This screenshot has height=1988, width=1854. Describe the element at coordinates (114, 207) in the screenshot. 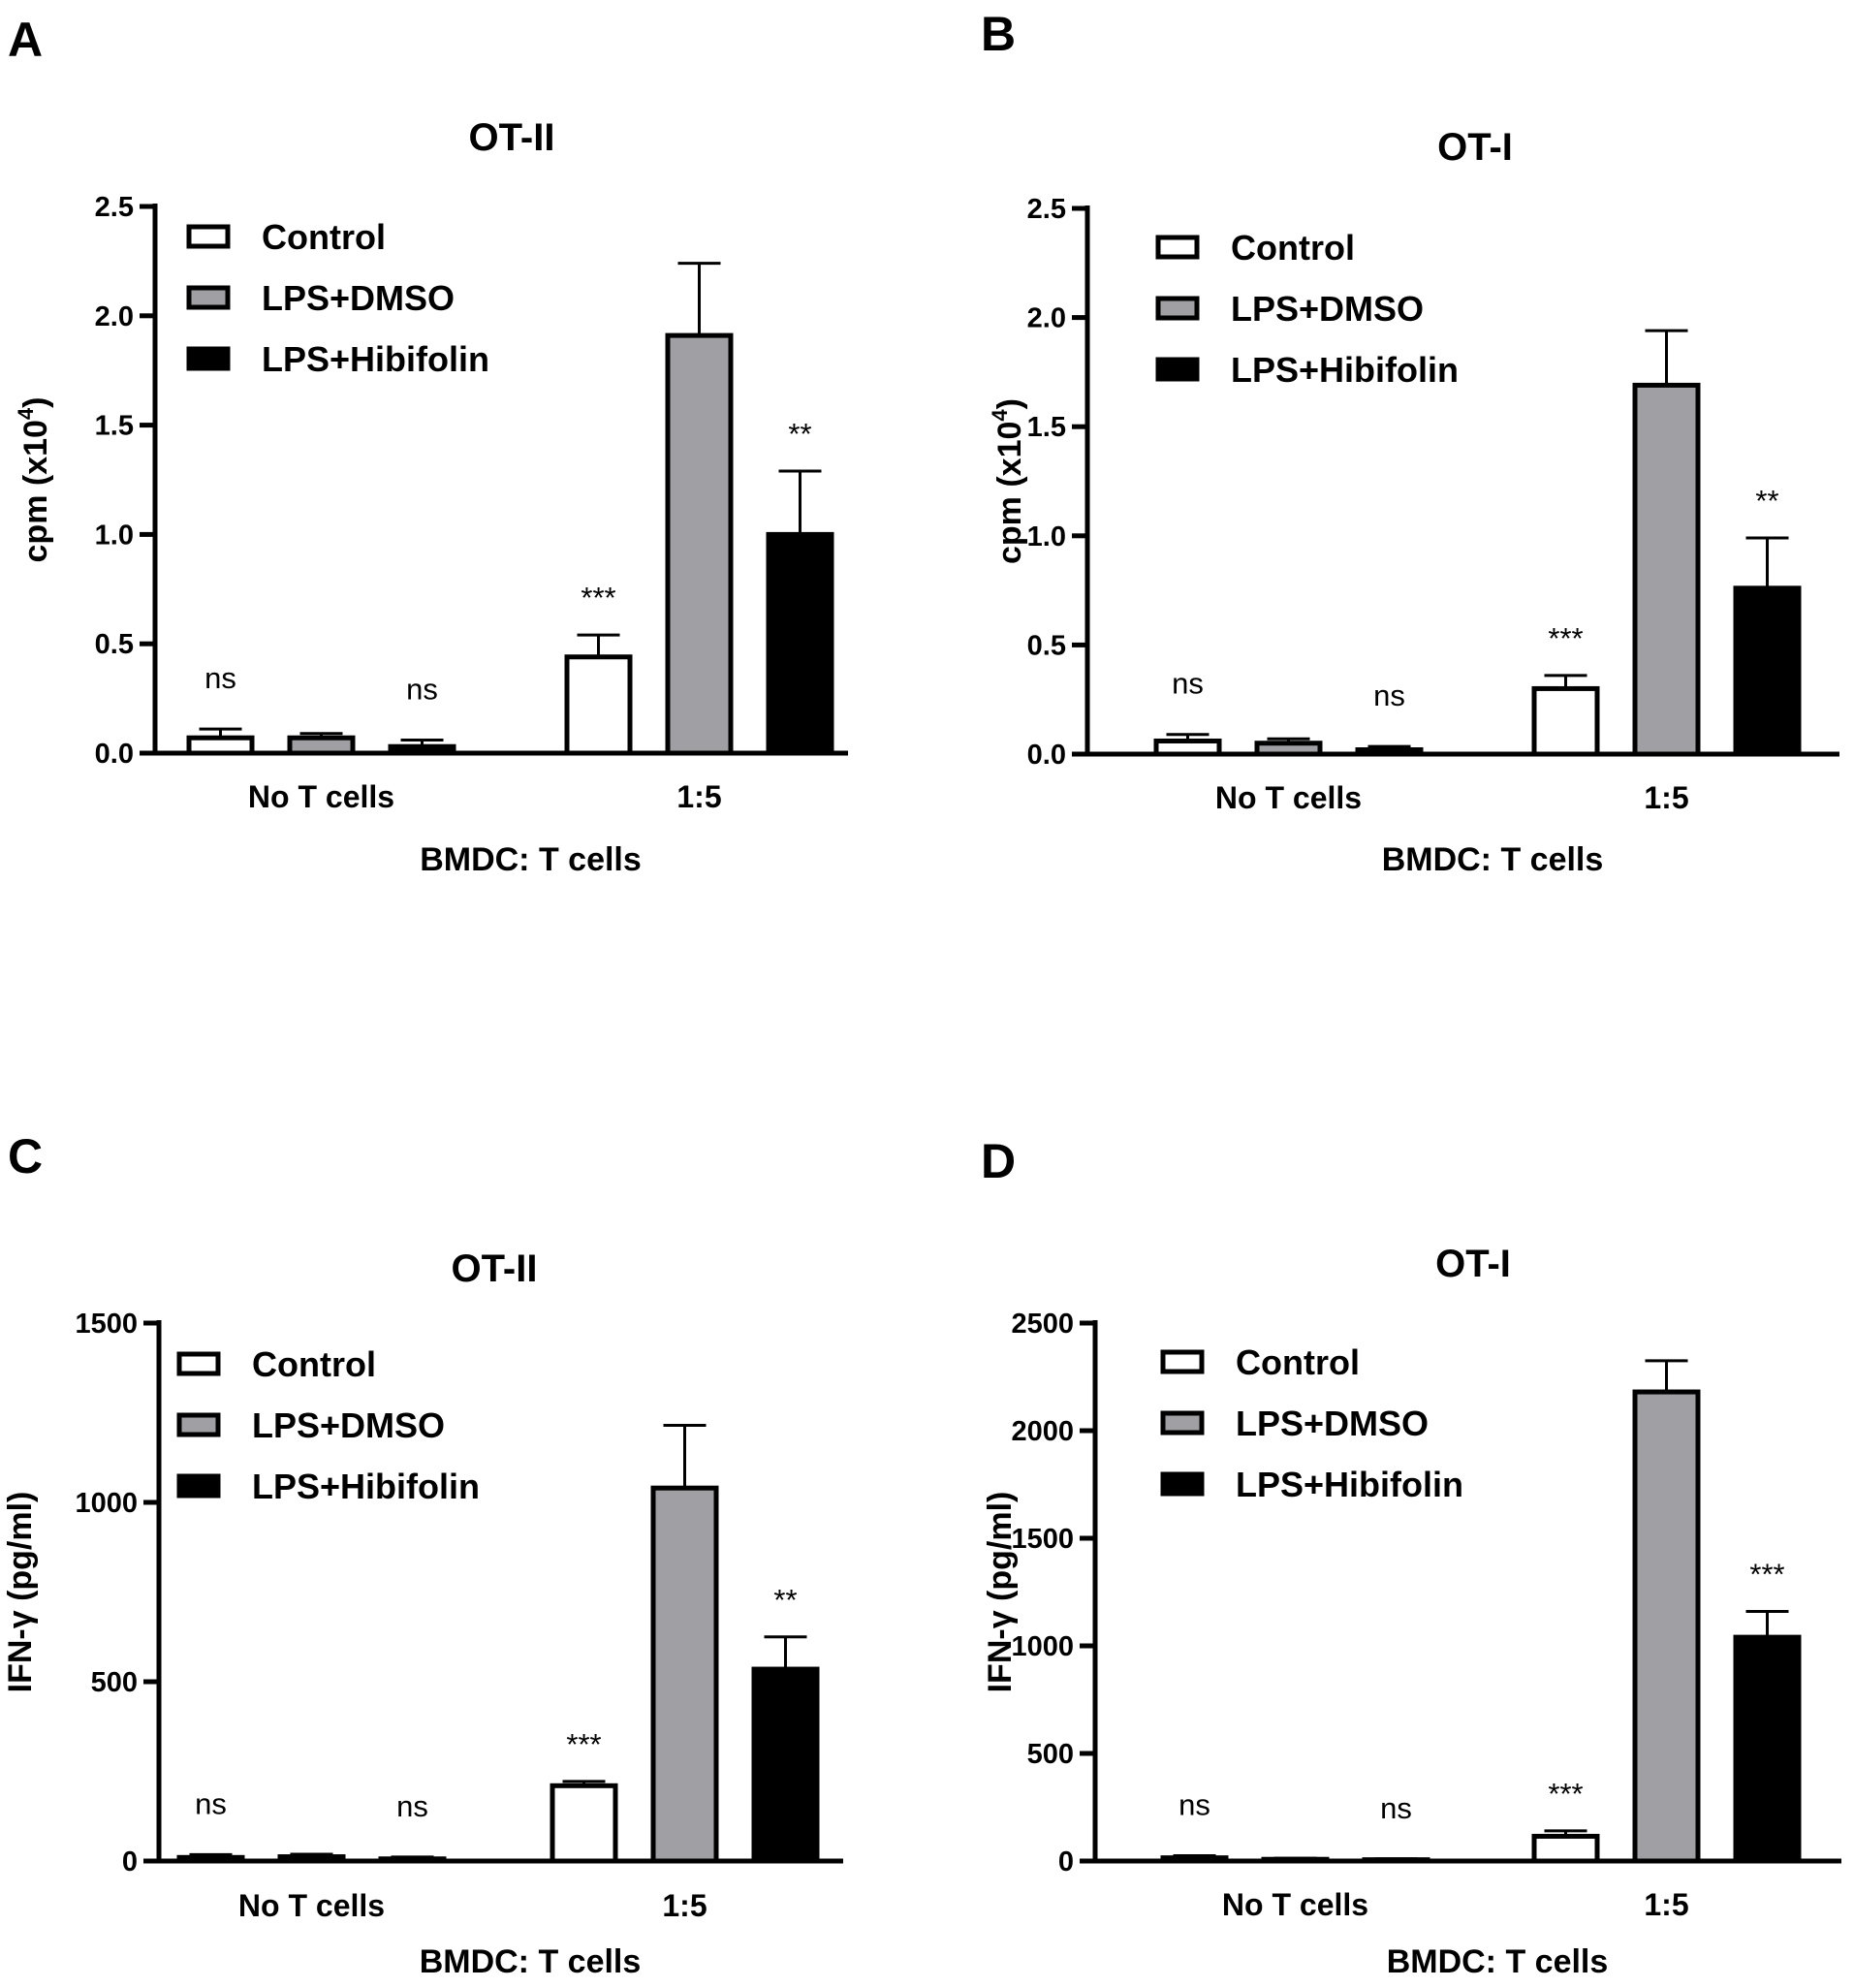

I see `y-tick-label: 2.5` at that location.